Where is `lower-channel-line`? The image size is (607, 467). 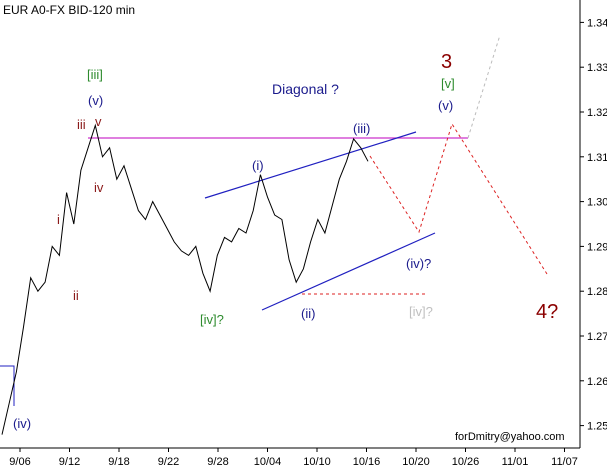 lower-channel-line is located at coordinates (348, 271).